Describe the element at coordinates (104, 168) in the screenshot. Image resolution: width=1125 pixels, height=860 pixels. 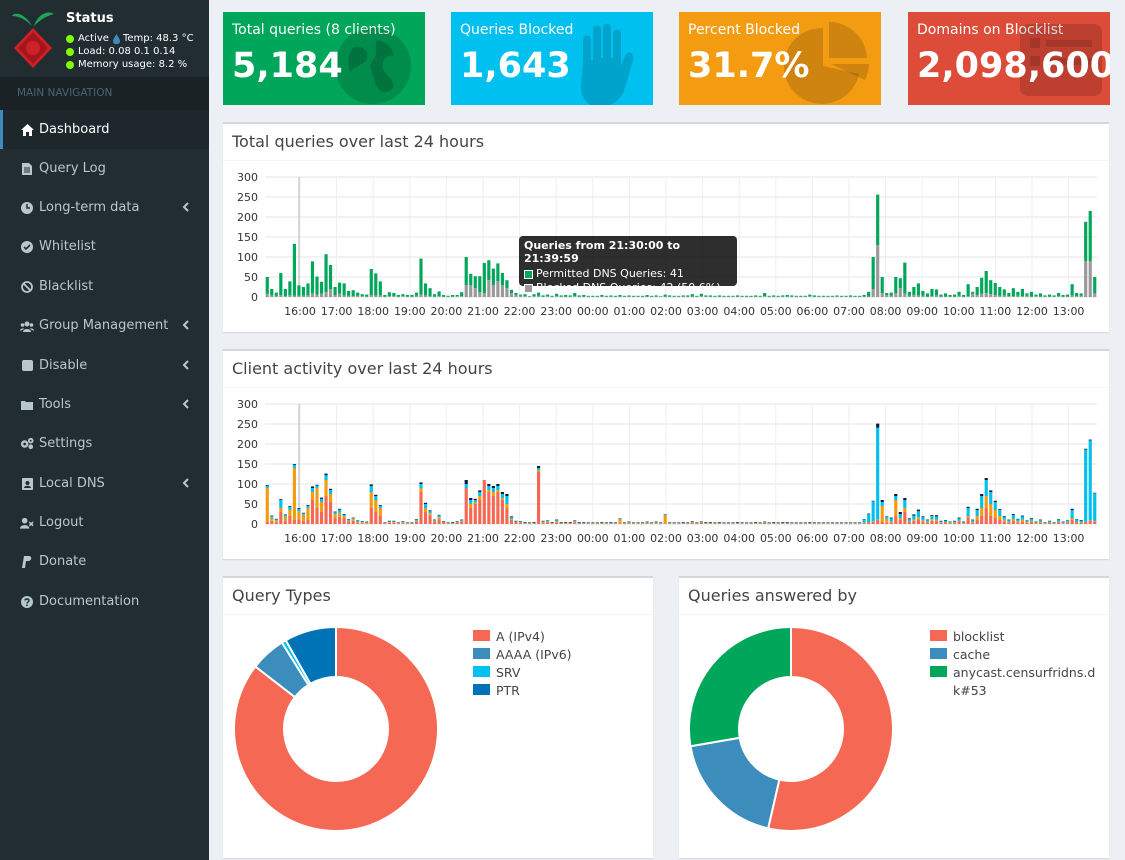
I see `sidebar-item-query-log: Query Log` at that location.